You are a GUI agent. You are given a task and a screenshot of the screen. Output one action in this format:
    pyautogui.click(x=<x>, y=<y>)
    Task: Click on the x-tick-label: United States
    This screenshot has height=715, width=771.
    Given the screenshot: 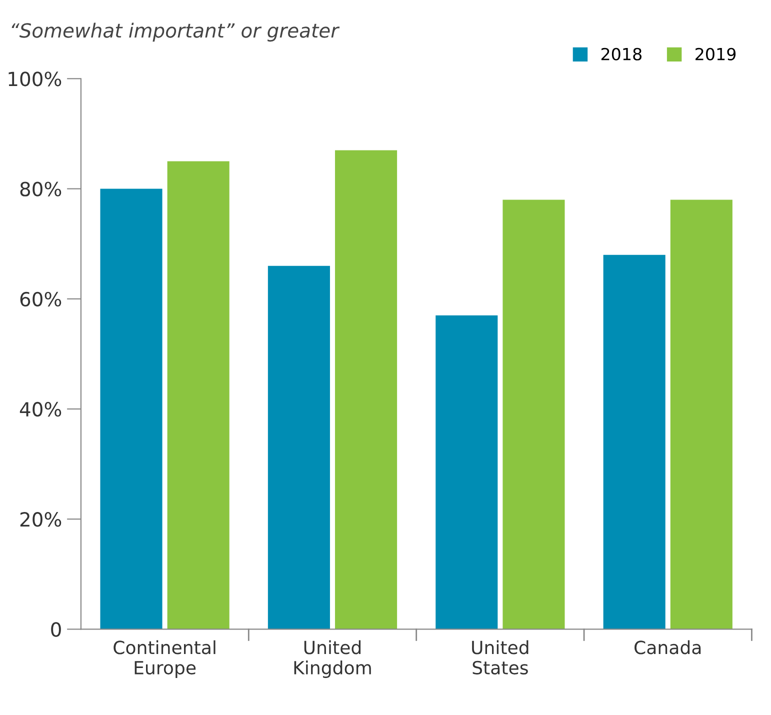 What is the action you would take?
    pyautogui.click(x=500, y=657)
    